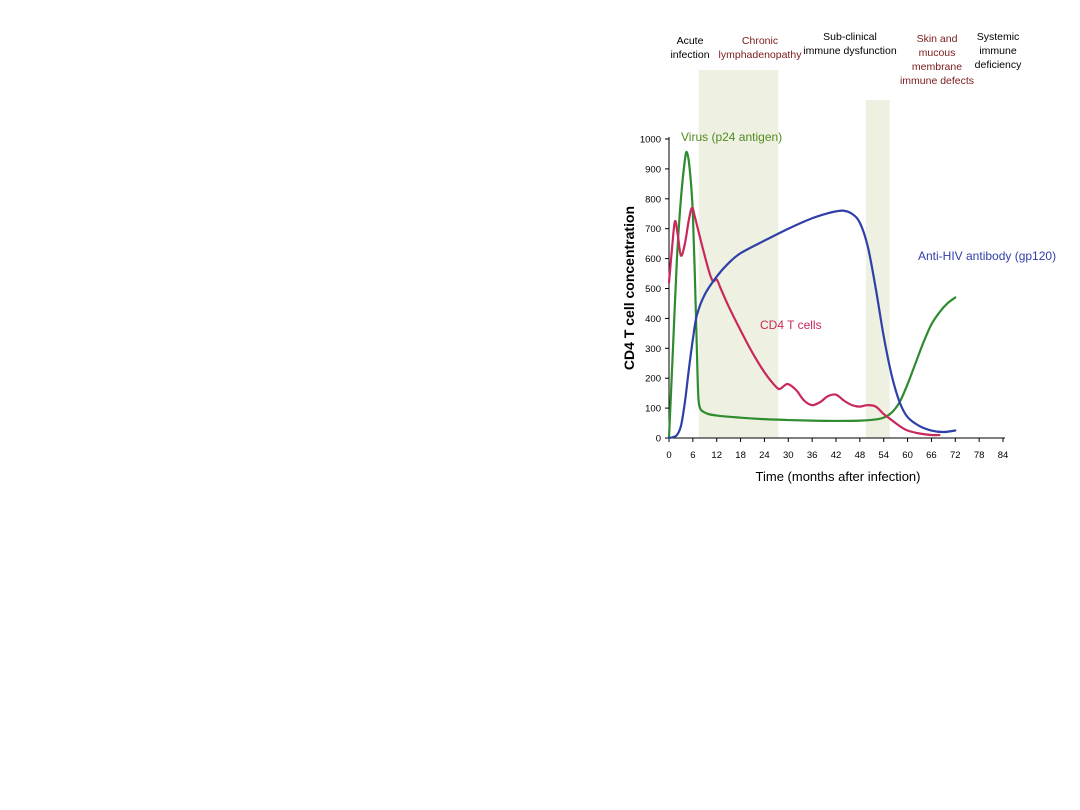  What do you see at coordinates (653, 409) in the screenshot?
I see `y-tick-label: 100` at bounding box center [653, 409].